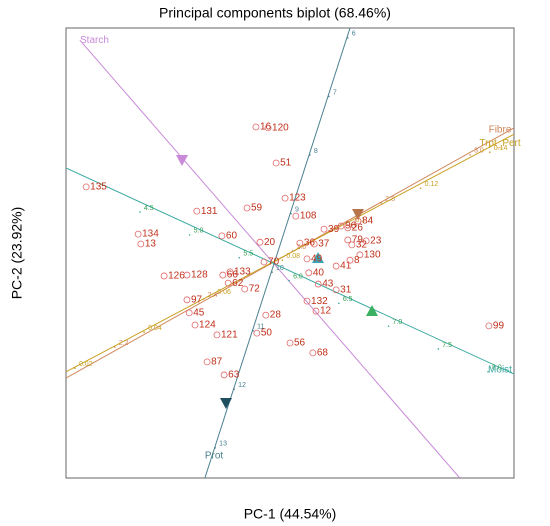  What do you see at coordinates (362, 245) in the screenshot?
I see `point-label: 32` at bounding box center [362, 245].